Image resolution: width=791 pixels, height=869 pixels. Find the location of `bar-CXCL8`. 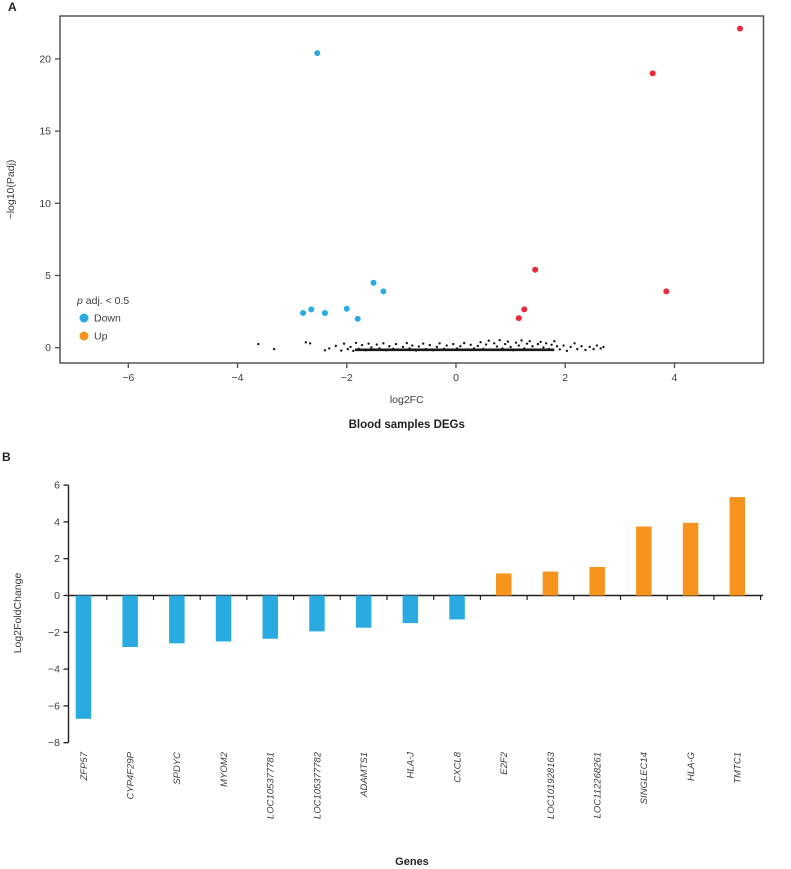

bar-CXCL8 is located at coordinates (457, 607).